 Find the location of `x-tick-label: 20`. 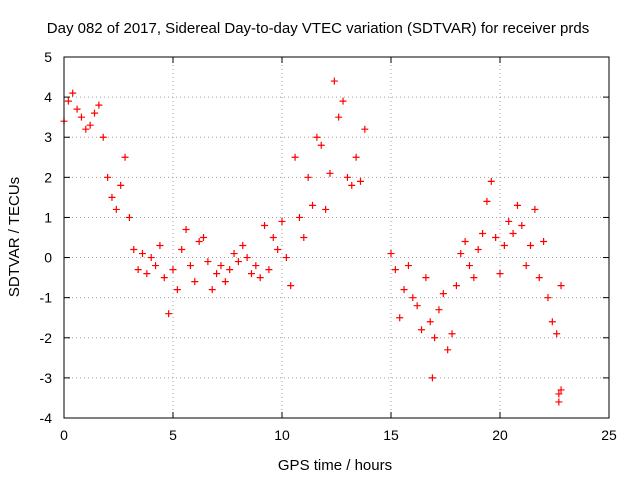

x-tick-label: 20 is located at coordinates (500, 435).